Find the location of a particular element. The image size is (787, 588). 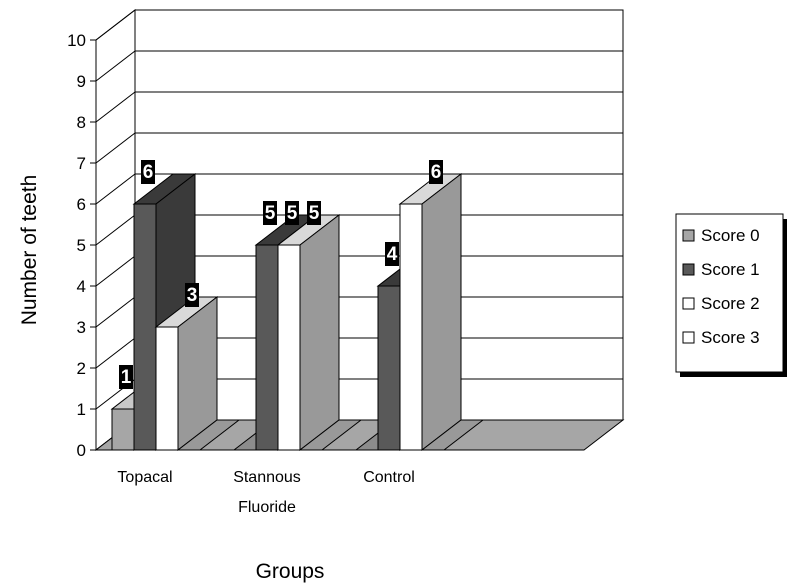

y-tick-label: 4 is located at coordinates (81, 286).